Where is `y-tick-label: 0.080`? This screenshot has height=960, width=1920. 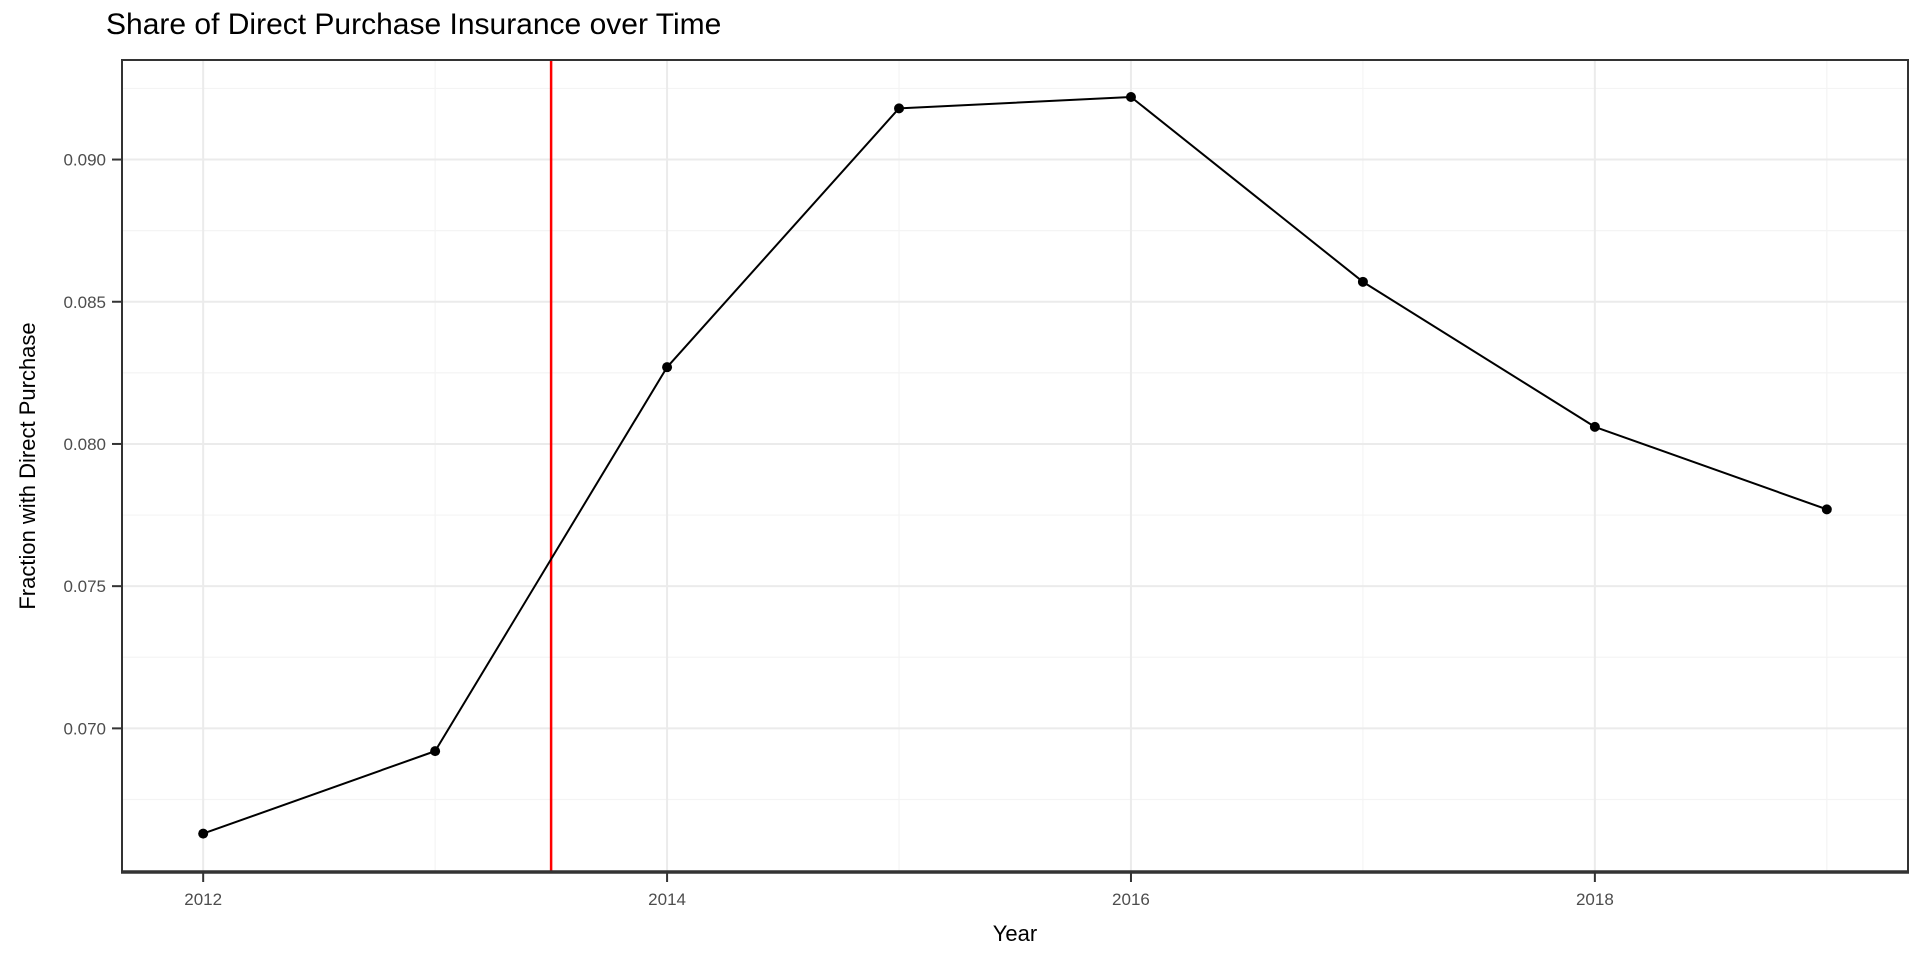 y-tick-label: 0.080 is located at coordinates (84, 444).